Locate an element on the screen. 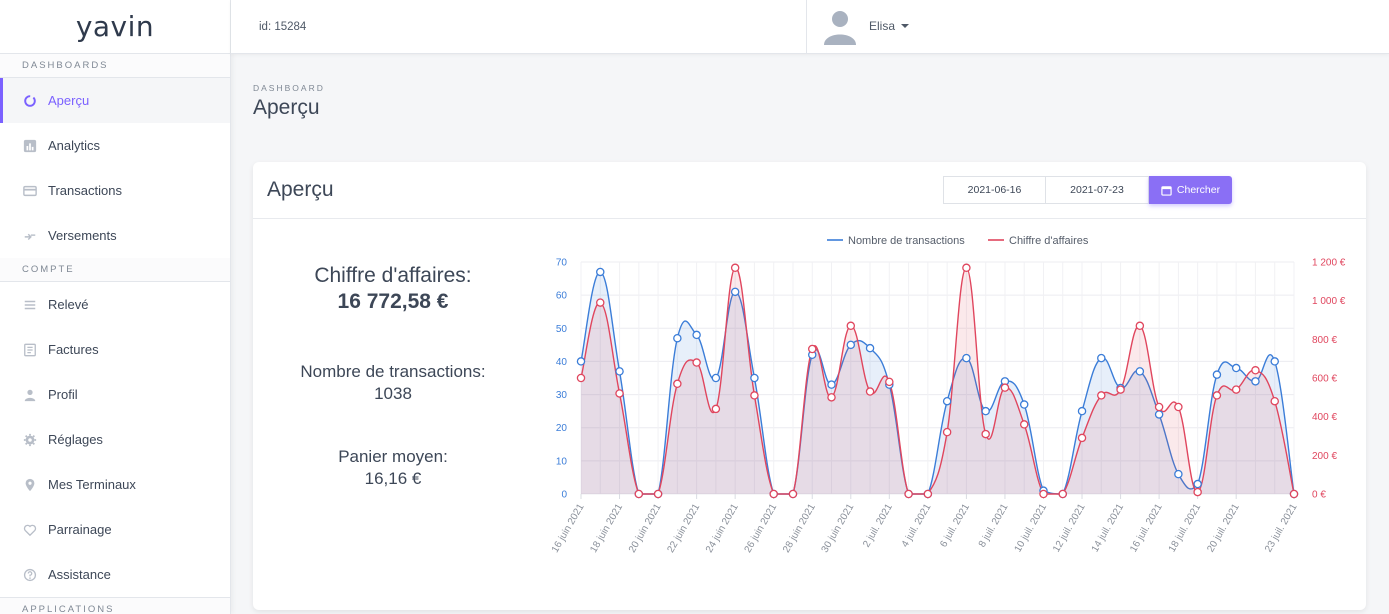  x-tick-label: 16 juil. 2021 is located at coordinates (1146, 528).